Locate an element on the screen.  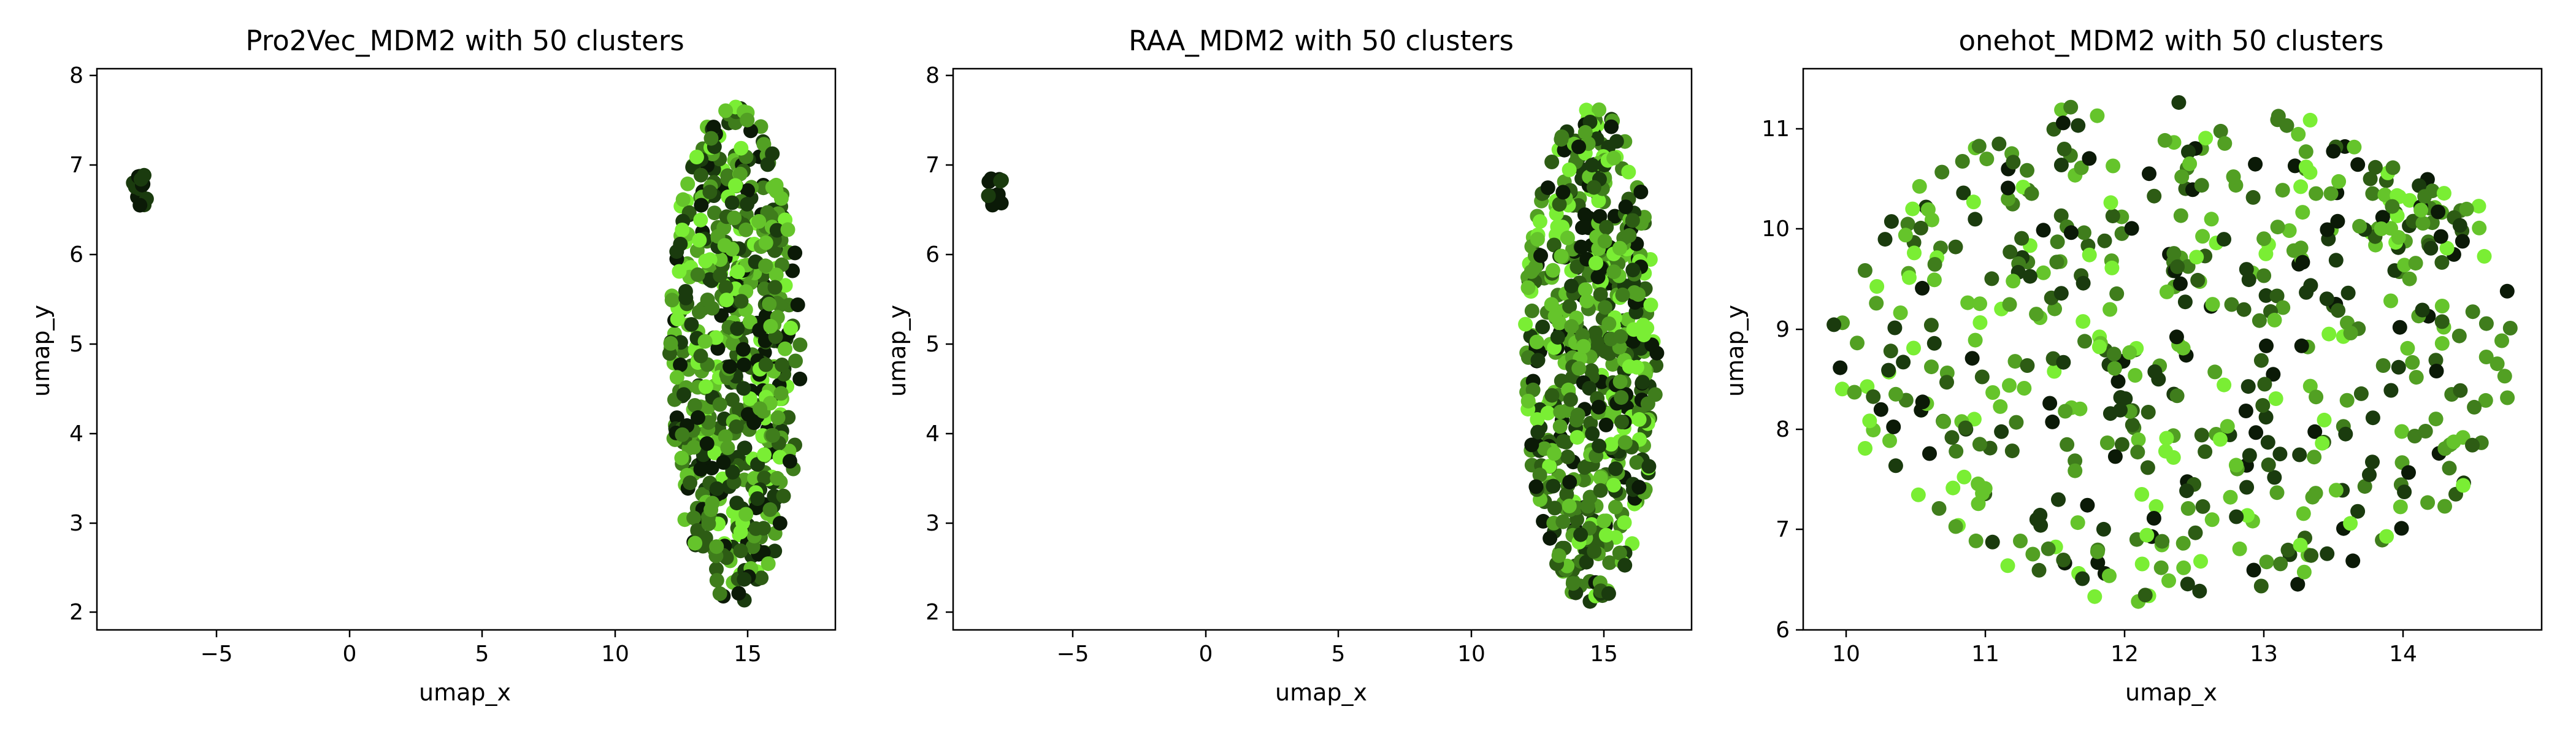
y-tick-label: 6 is located at coordinates (933, 254).